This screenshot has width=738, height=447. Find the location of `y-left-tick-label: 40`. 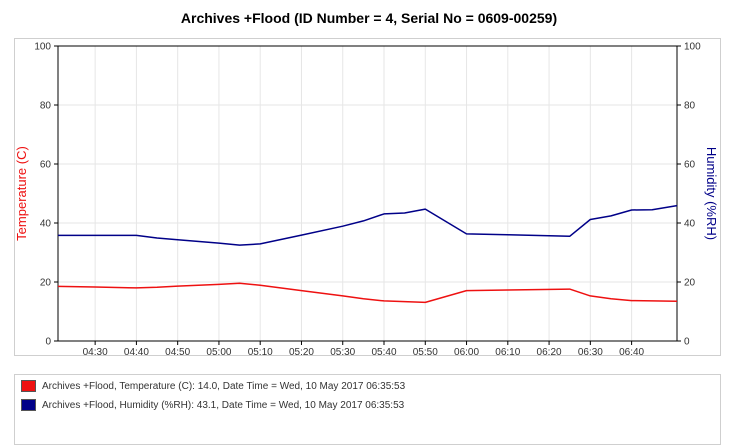

y-left-tick-label: 40 is located at coordinates (46, 224).